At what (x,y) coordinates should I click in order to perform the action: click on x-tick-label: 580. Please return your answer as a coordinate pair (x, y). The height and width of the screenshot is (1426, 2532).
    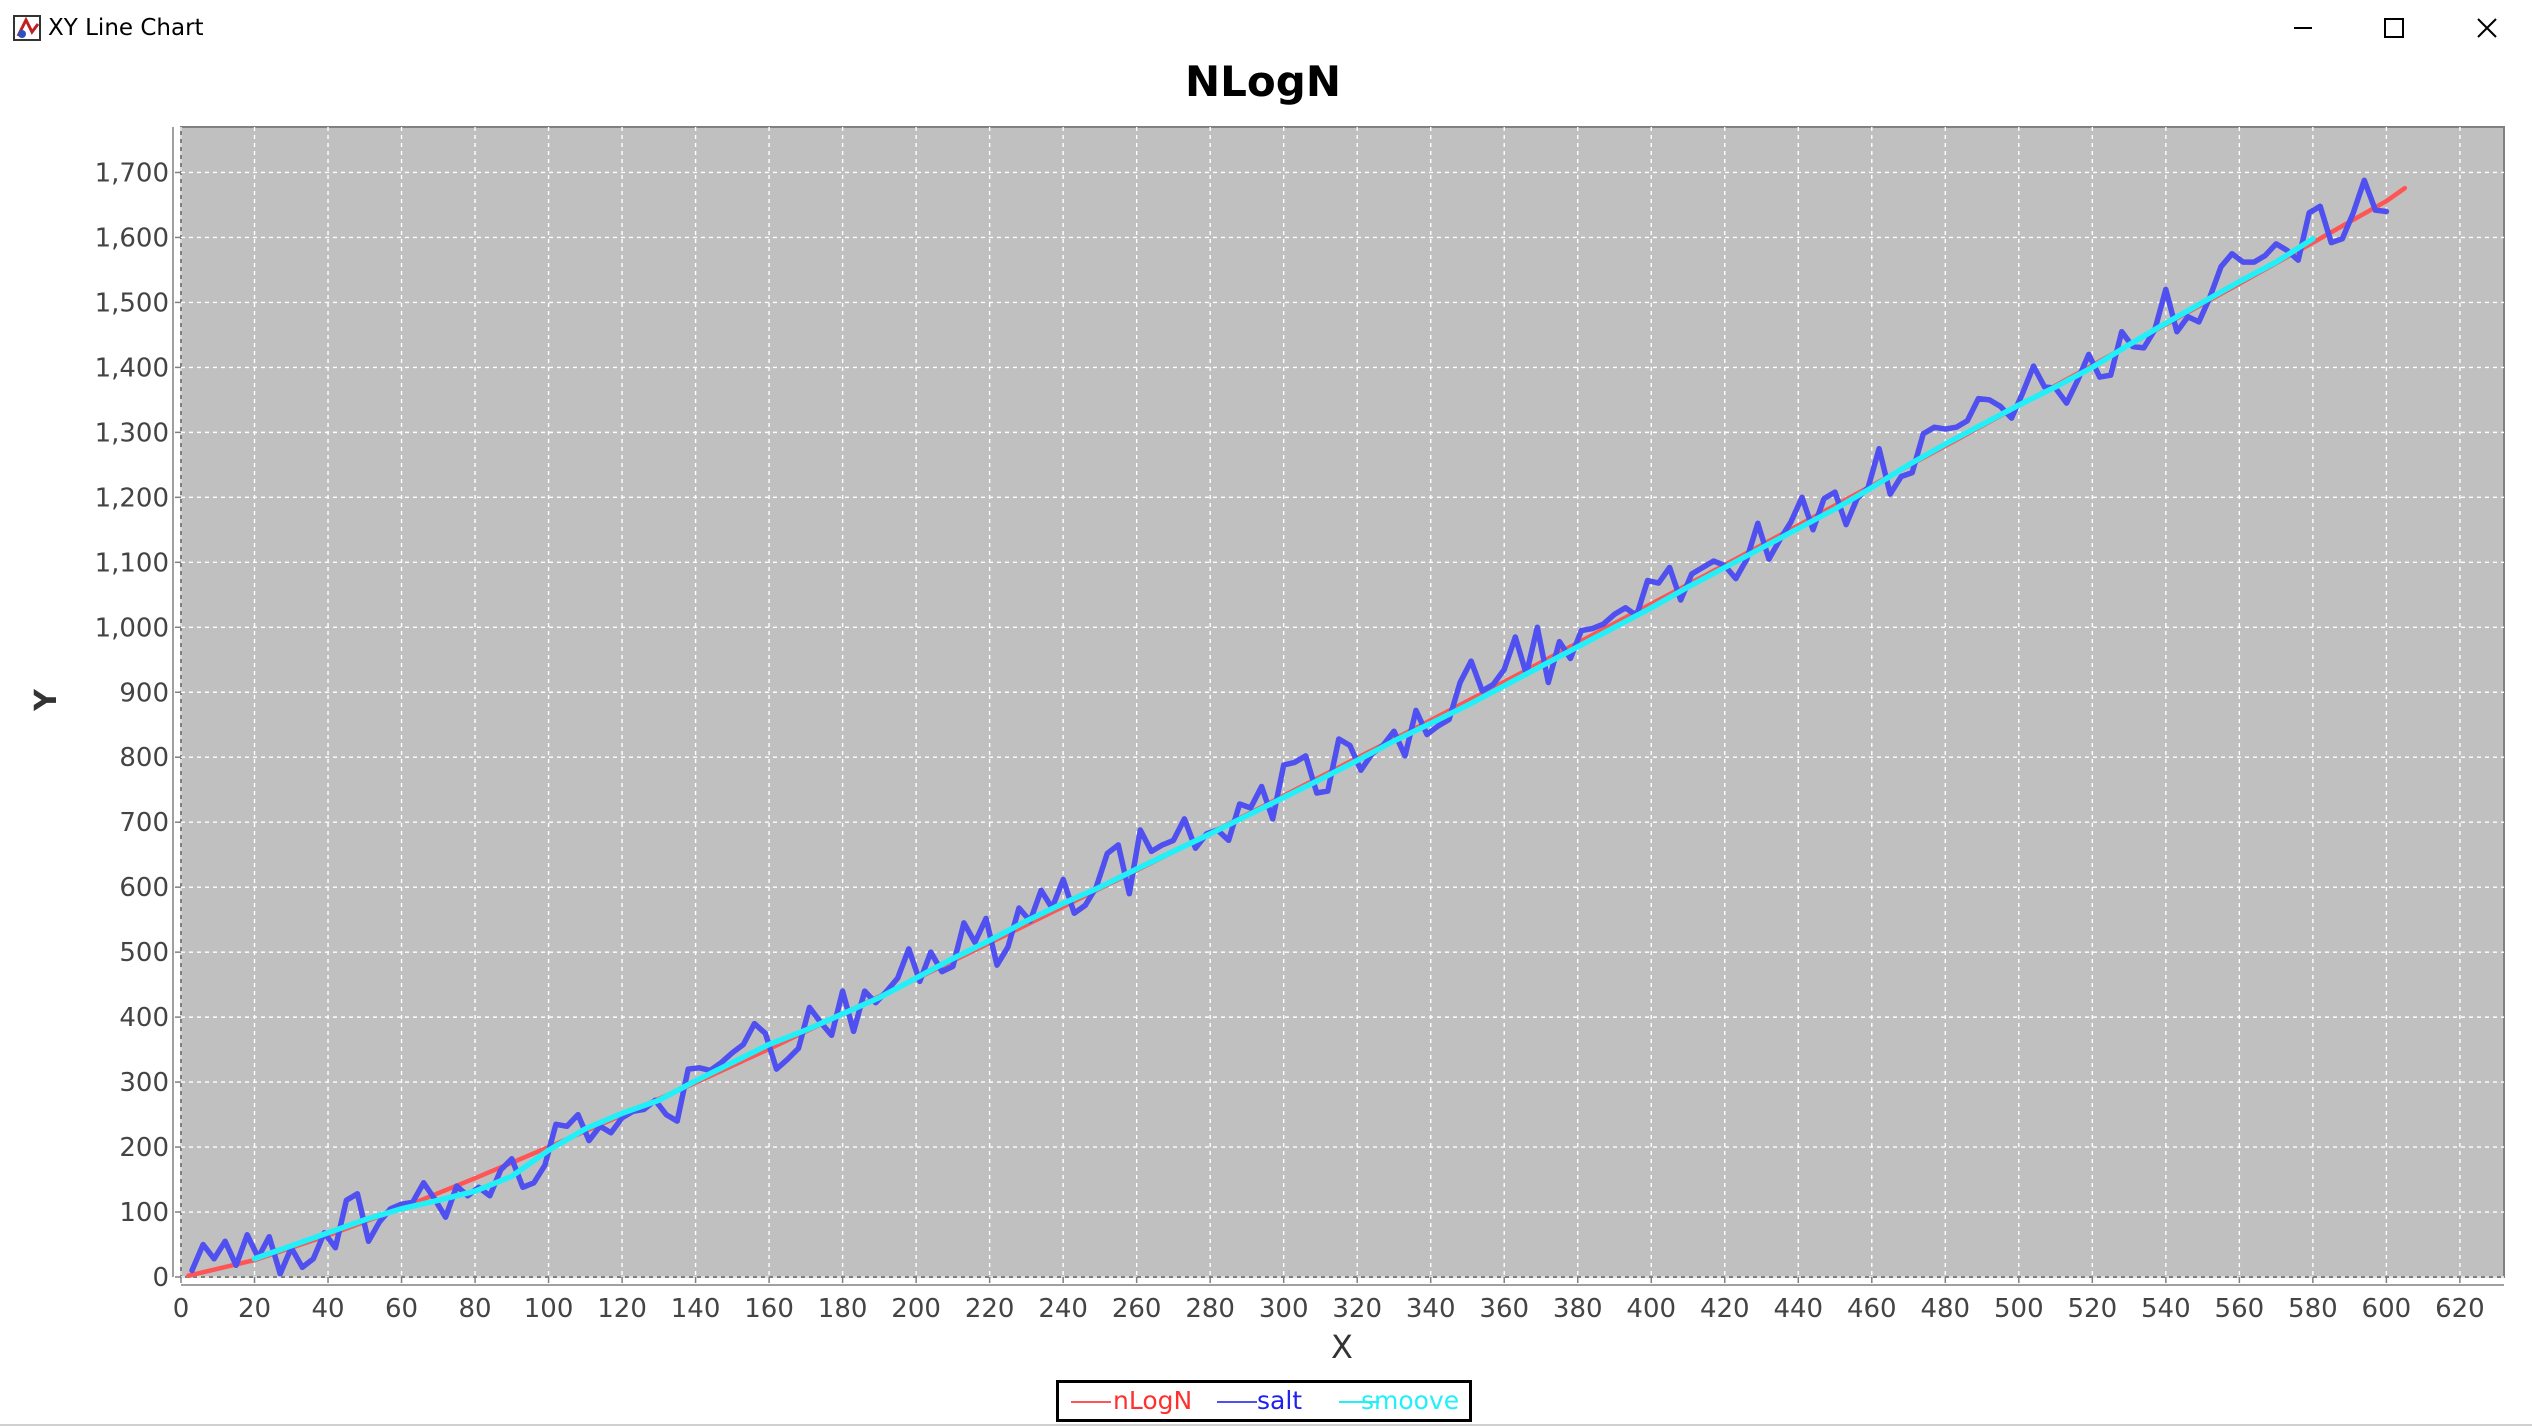
    Looking at the image, I should click on (2313, 1309).